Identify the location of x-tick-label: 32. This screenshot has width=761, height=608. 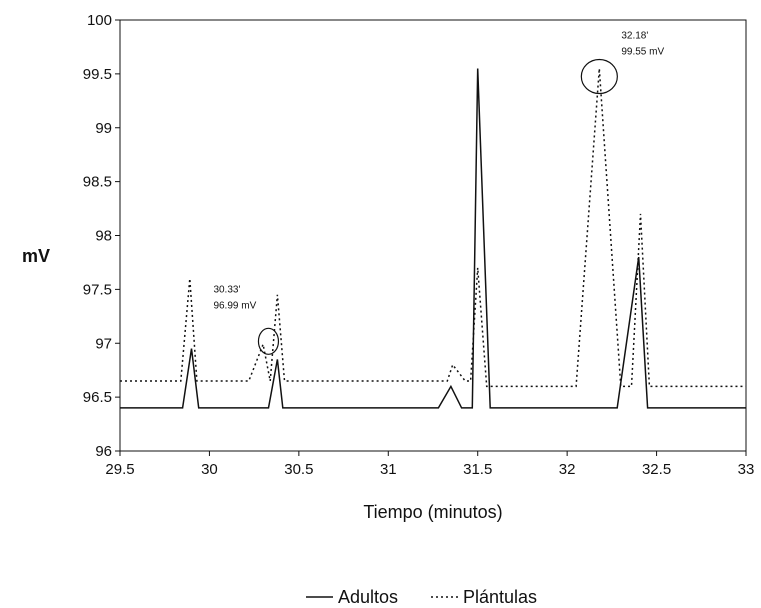
(567, 469).